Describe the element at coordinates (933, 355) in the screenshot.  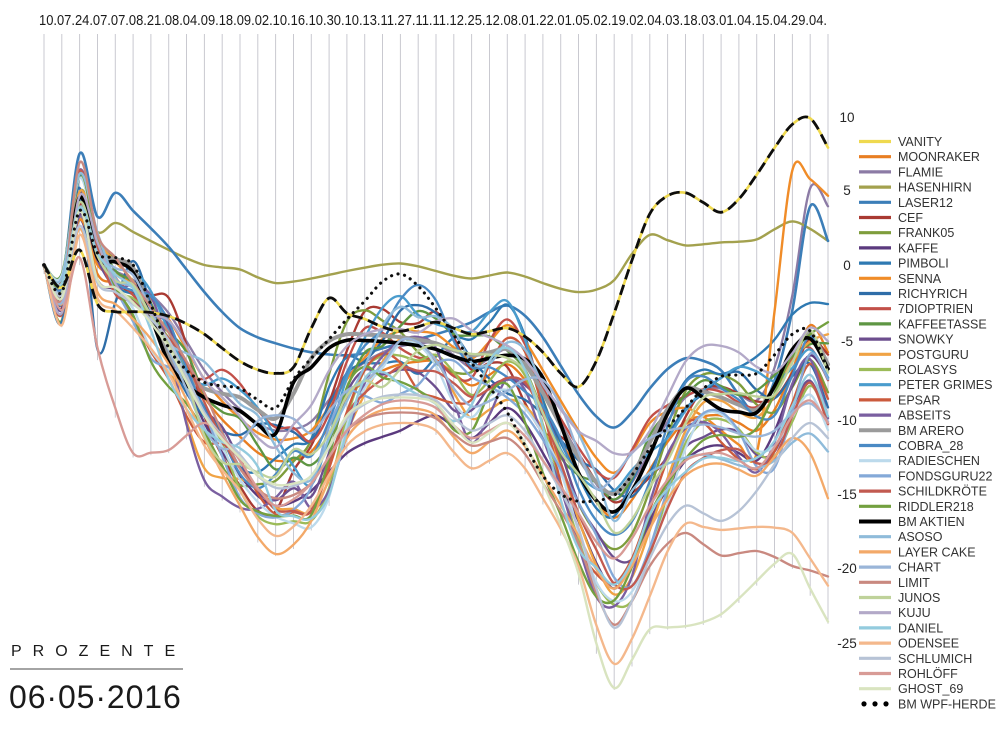
I see `svg-text: POSTGURU` at that location.